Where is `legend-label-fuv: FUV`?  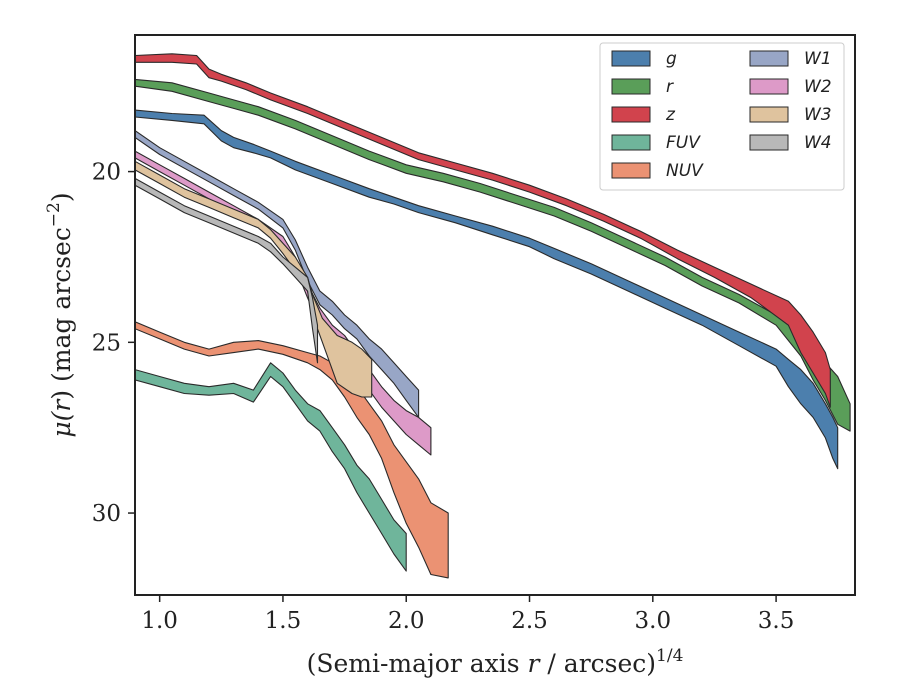
legend-label-fuv: FUV is located at coordinates (683, 143).